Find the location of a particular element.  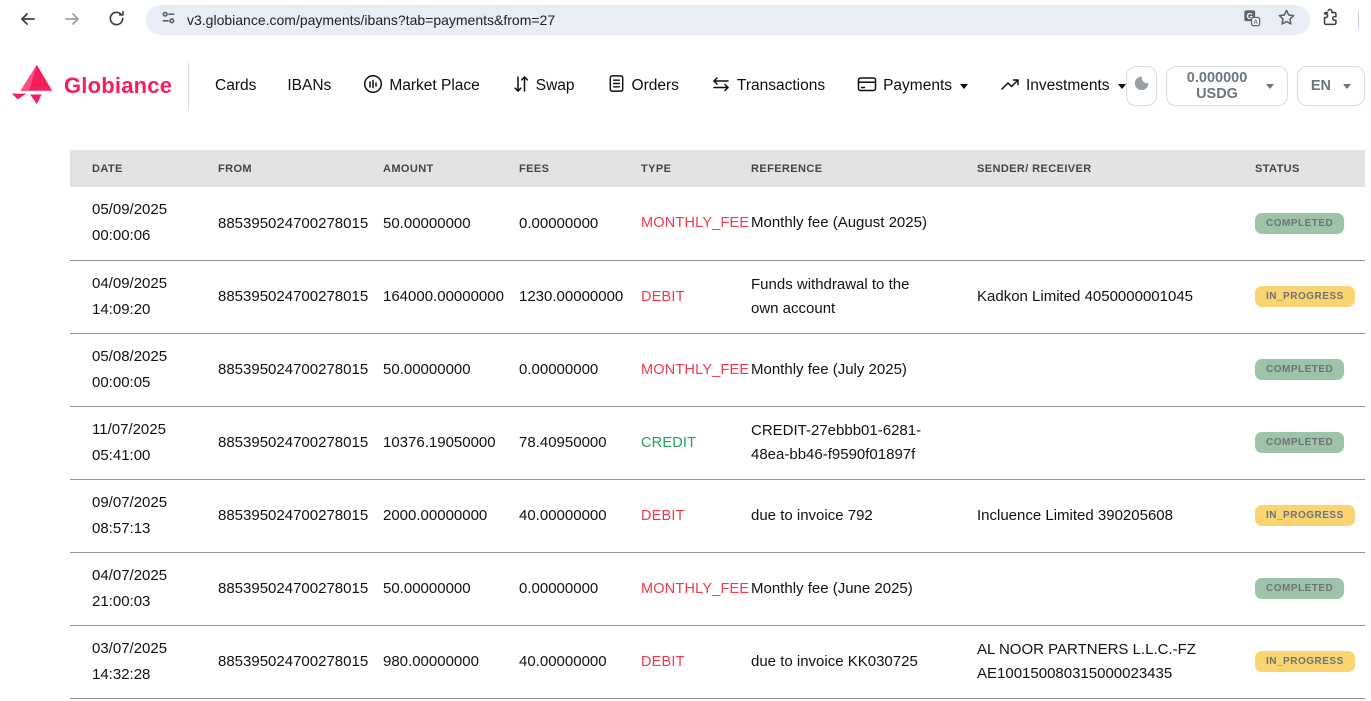

balance-dropdown: 0.000000 USDG is located at coordinates (1227, 86).